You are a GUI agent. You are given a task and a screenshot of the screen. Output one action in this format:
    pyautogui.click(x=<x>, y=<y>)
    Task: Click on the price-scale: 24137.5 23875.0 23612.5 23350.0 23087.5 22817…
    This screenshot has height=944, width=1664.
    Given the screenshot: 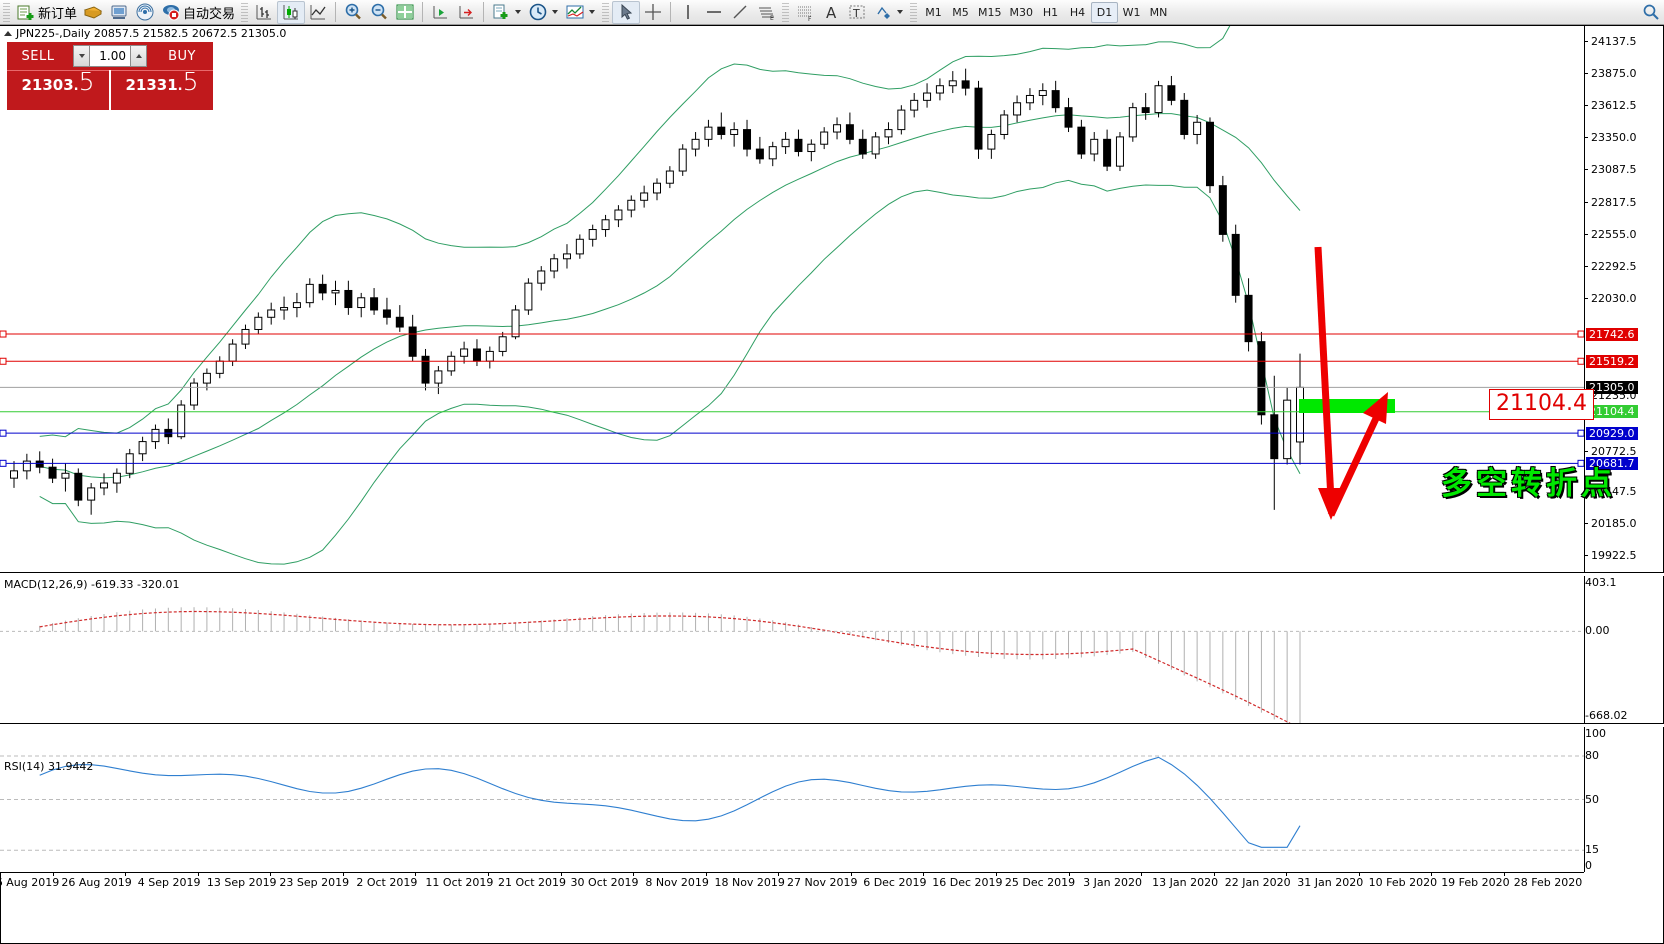 What is the action you would take?
    pyautogui.click(x=1624, y=299)
    